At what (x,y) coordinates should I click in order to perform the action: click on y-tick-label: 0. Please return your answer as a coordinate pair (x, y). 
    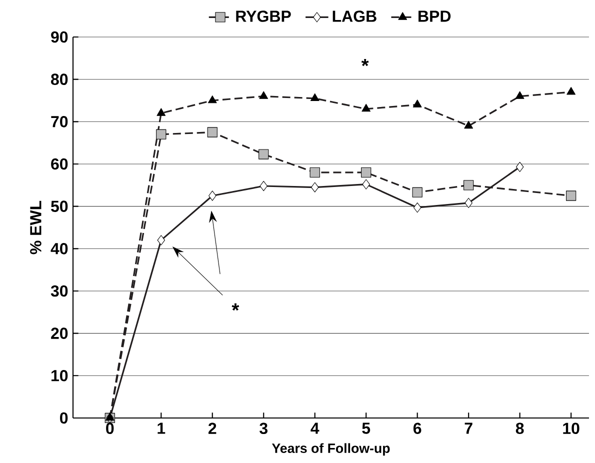
    Looking at the image, I should click on (64, 418).